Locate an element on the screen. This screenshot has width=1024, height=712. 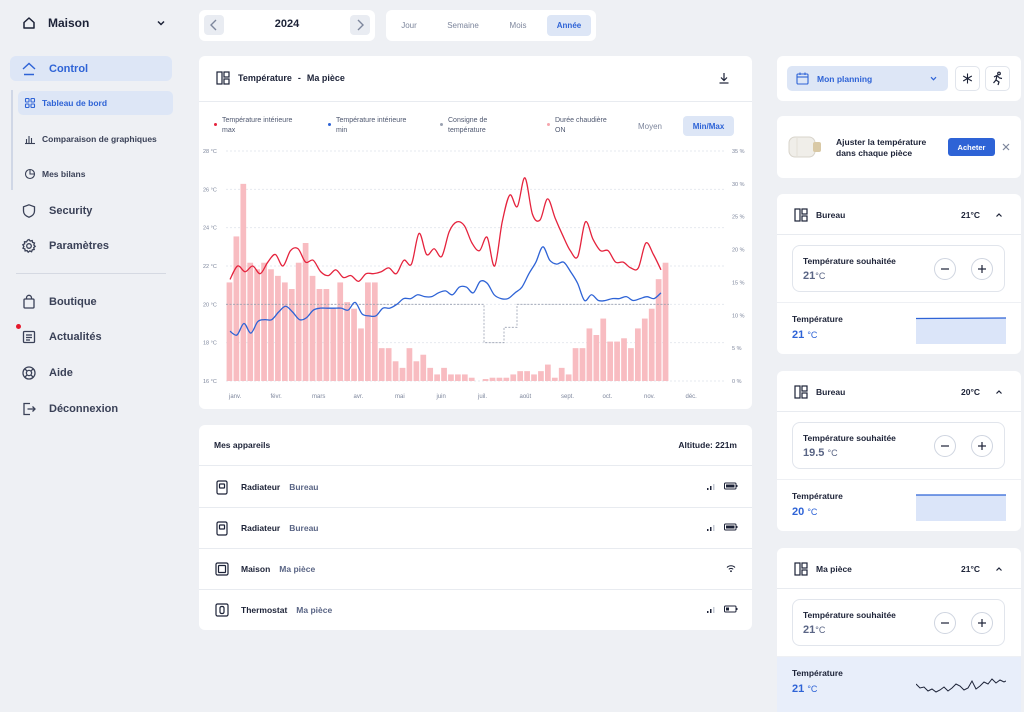
y-right-tick: 35 % is located at coordinates (738, 152).